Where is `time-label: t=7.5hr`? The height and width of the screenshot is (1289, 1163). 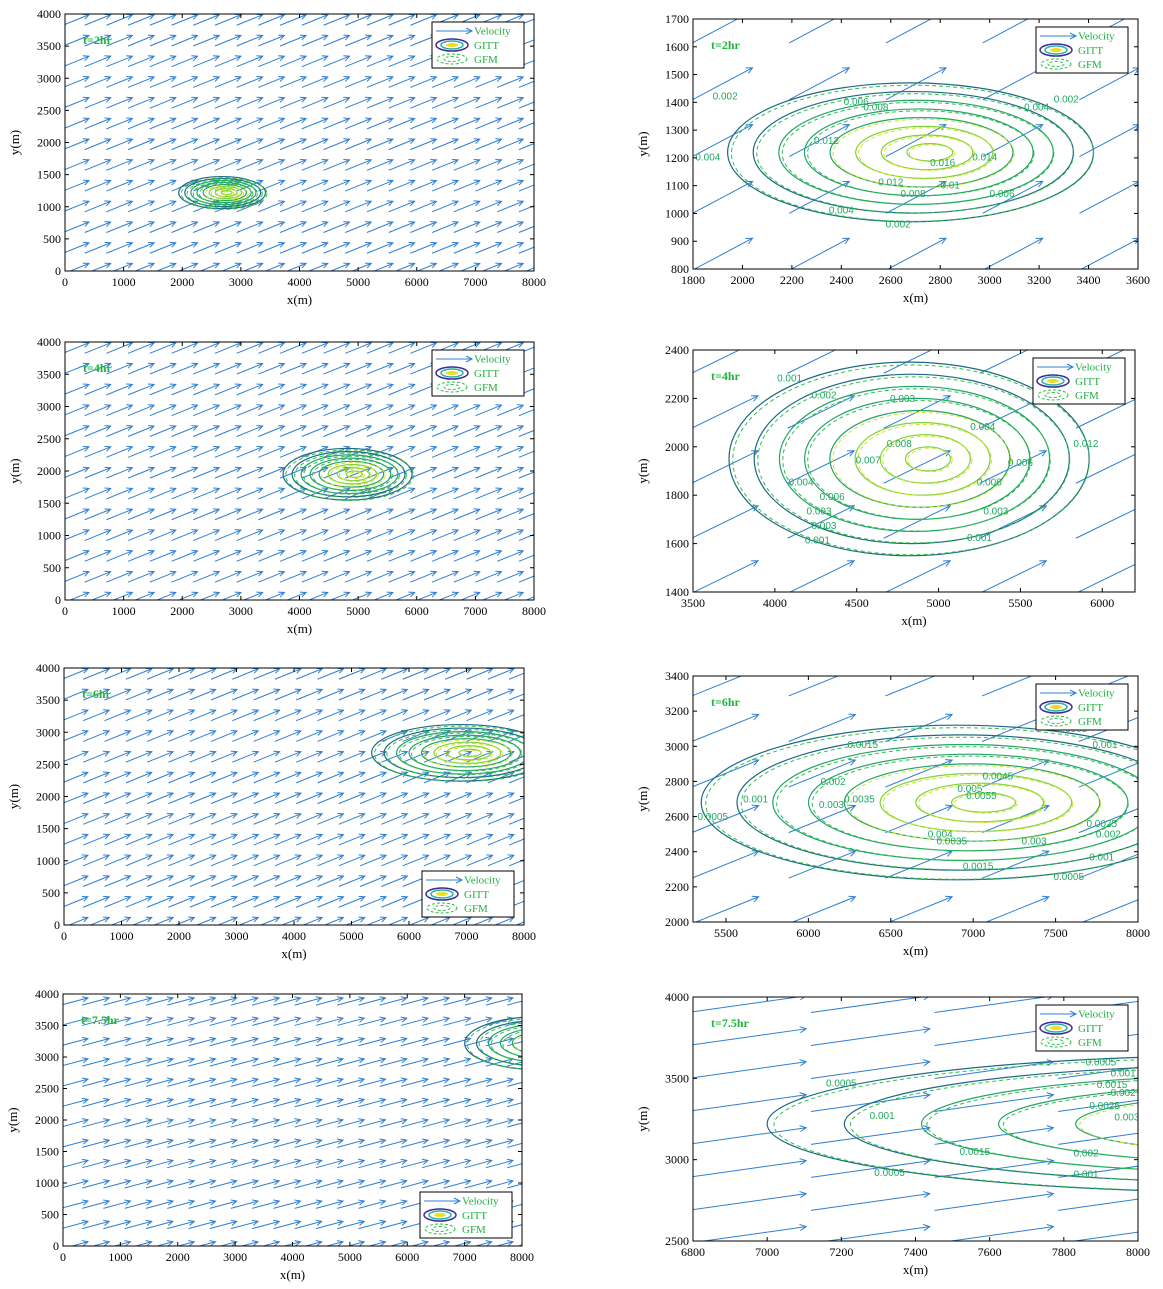 time-label: t=7.5hr is located at coordinates (730, 1023).